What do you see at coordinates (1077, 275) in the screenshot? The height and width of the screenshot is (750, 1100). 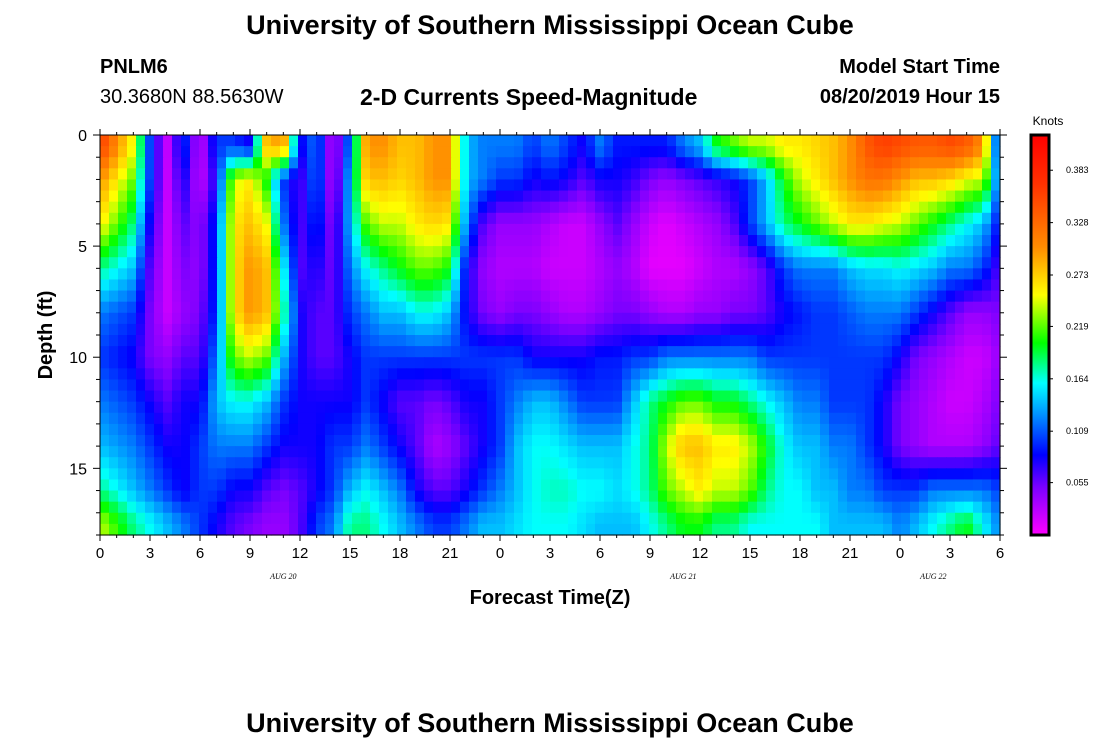 I see `colorbar-tick-label: 0.273` at bounding box center [1077, 275].